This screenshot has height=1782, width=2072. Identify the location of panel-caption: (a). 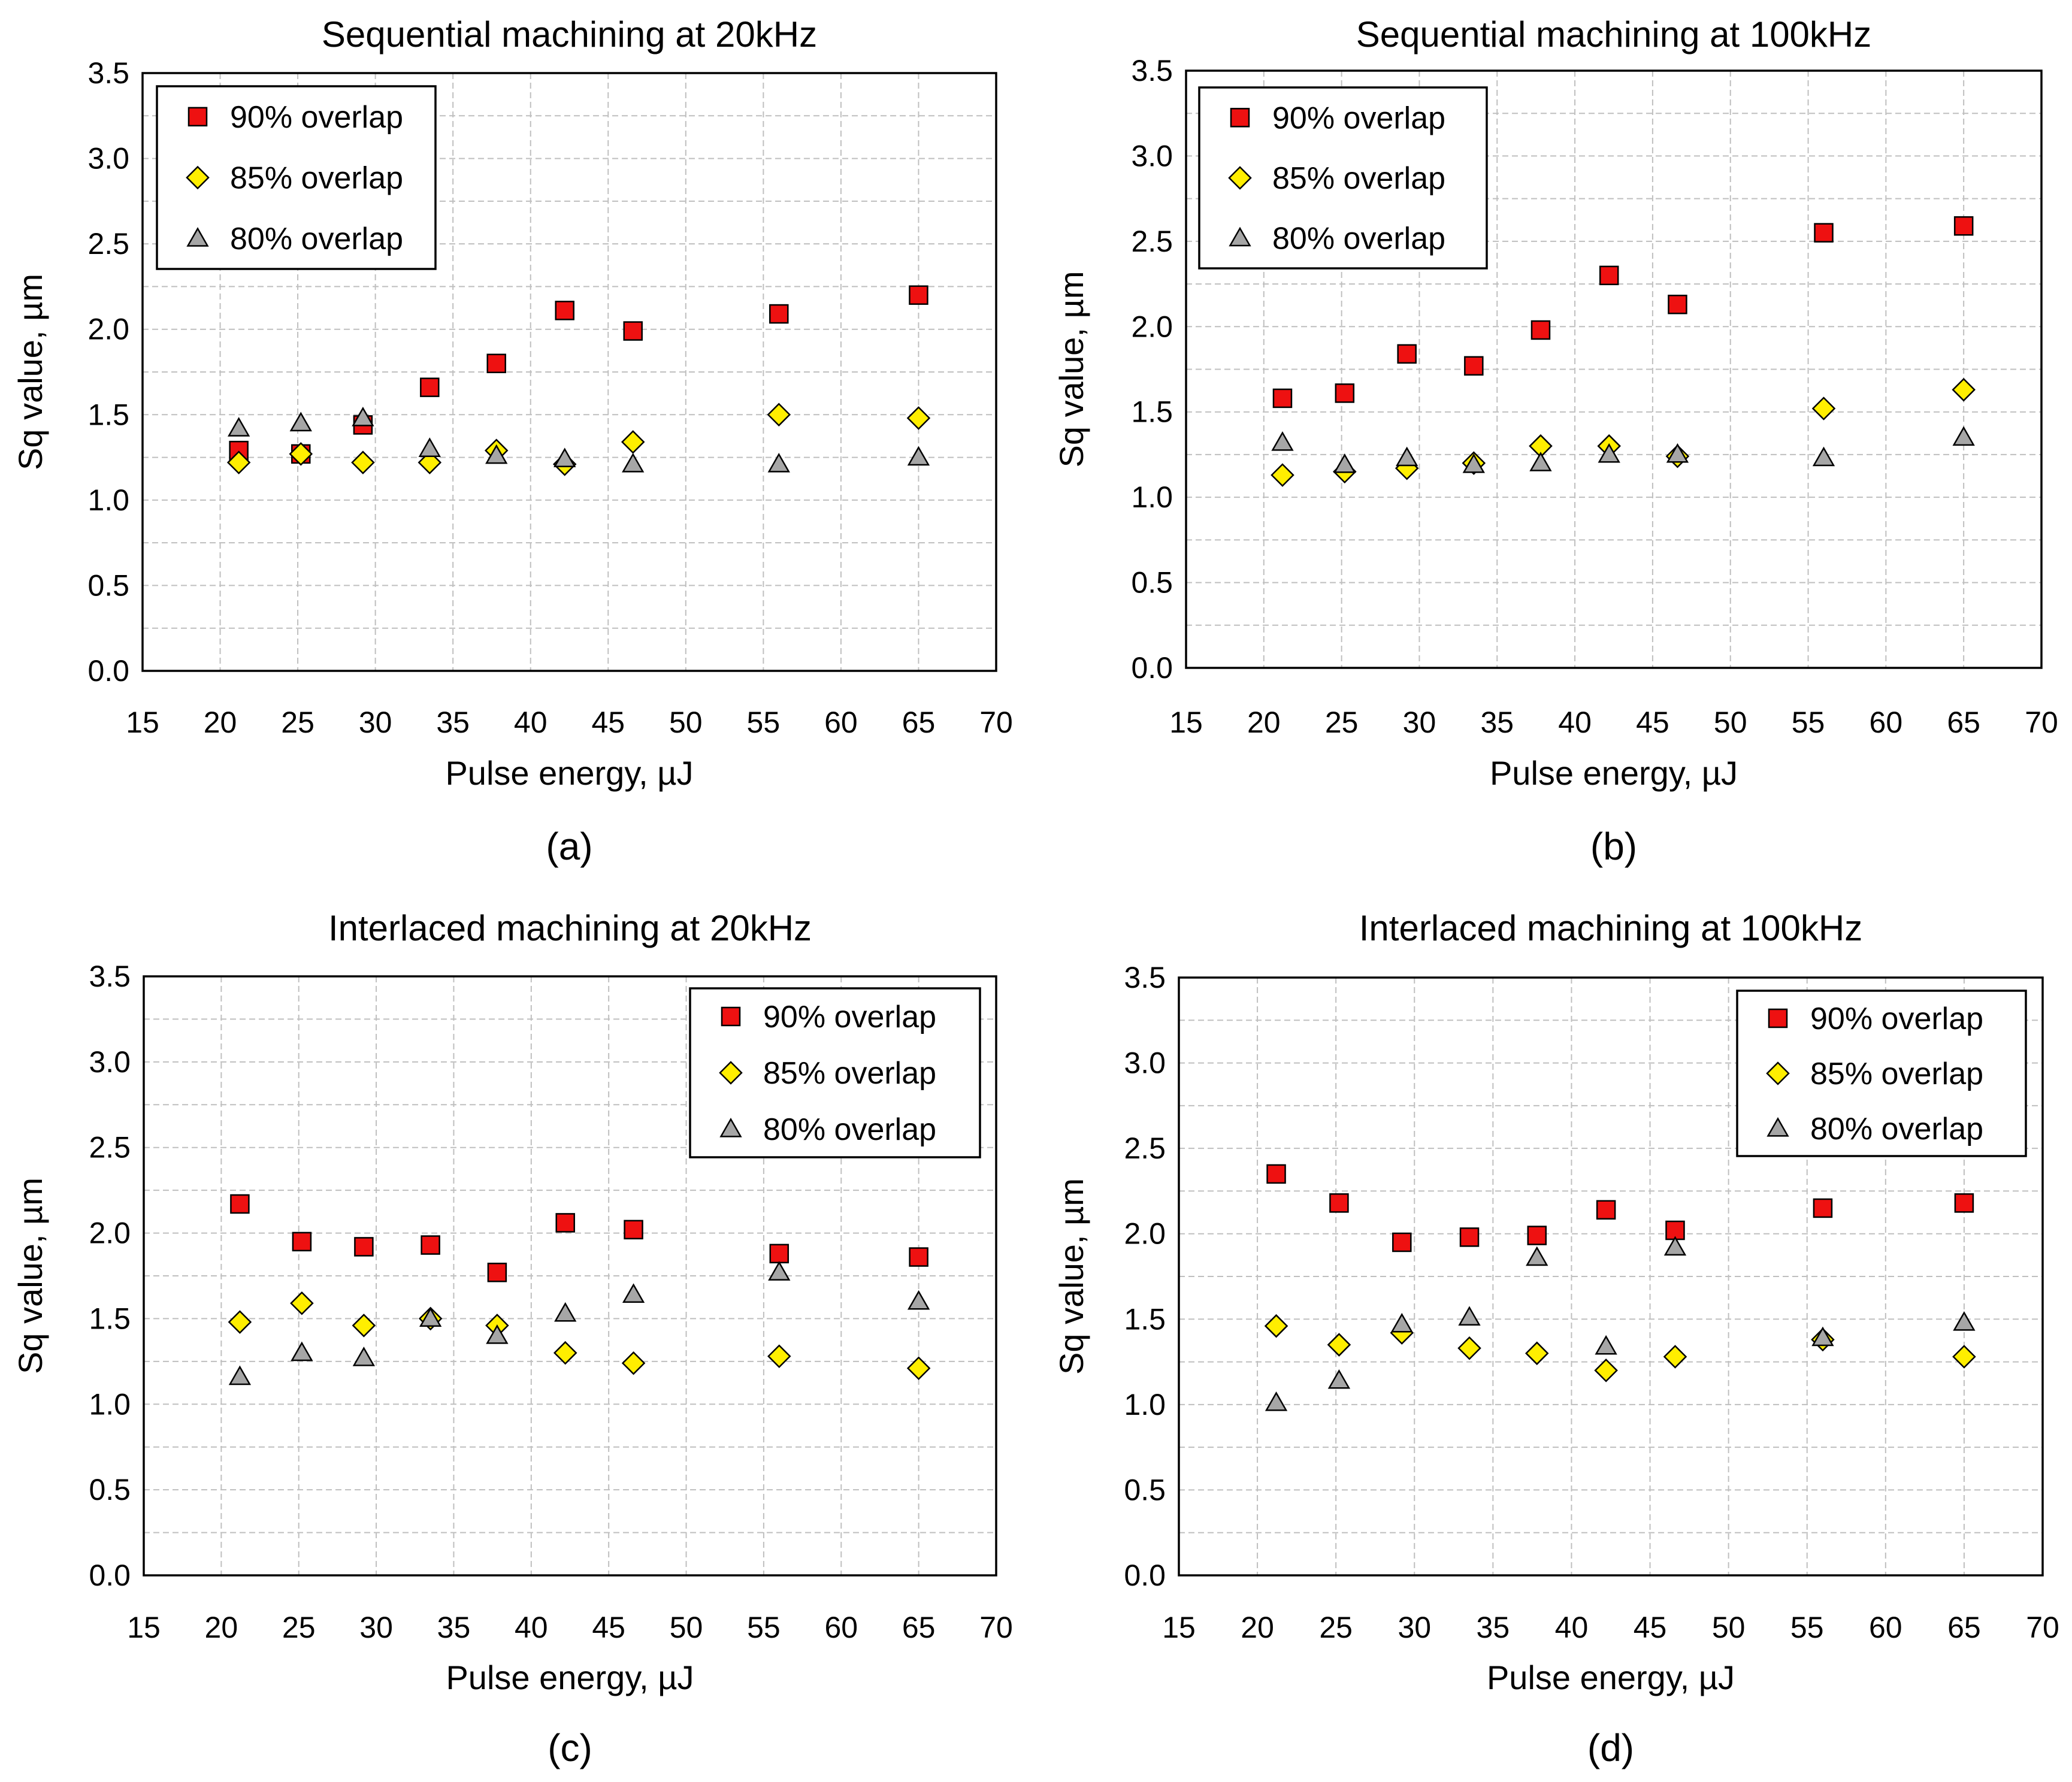
(569, 846).